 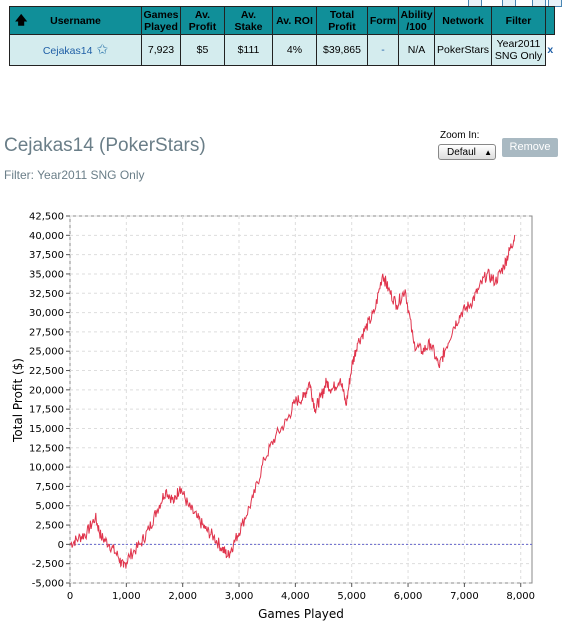 I want to click on column-total-profit: Total Profit, so click(x=342, y=20).